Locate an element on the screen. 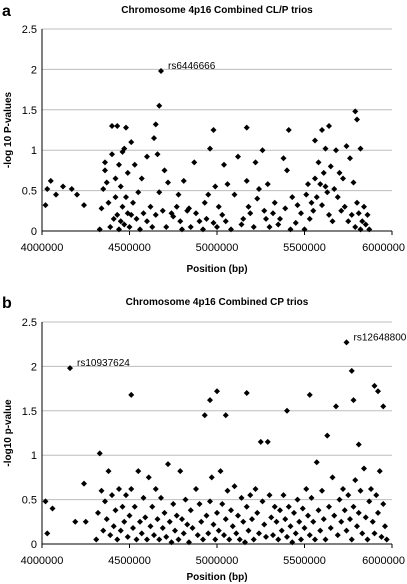 This screenshot has height=584, width=407. y-tick-label: 0.5 is located at coordinates (29, 501).